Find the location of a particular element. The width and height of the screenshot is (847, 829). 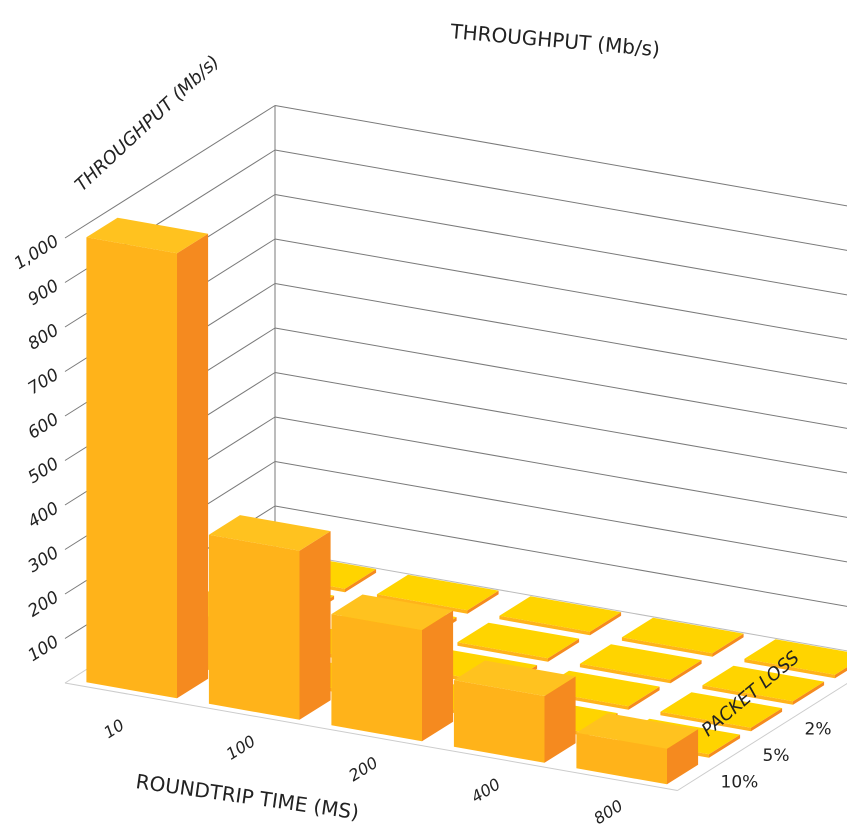

x-tick-label: 800 is located at coordinates (608, 812).